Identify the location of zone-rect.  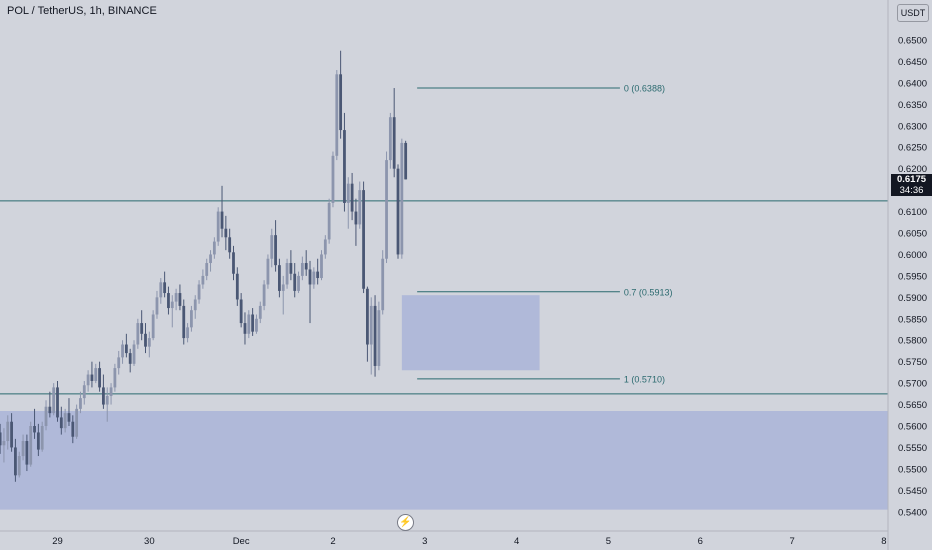
(470, 333).